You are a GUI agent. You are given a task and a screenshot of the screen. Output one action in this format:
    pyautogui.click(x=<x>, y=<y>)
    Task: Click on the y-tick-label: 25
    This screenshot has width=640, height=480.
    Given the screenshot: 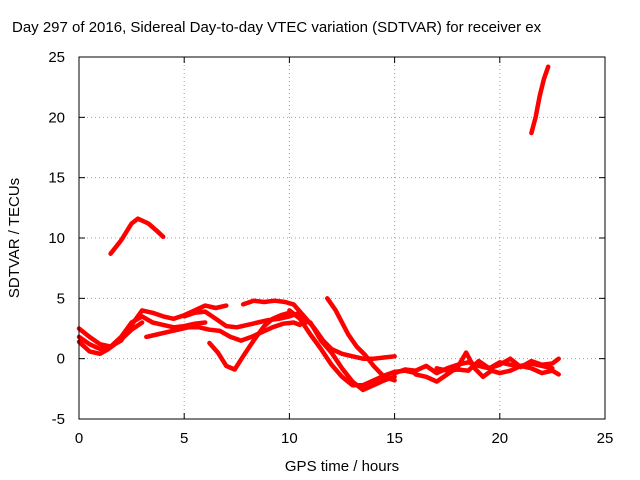 What is the action you would take?
    pyautogui.click(x=56, y=57)
    